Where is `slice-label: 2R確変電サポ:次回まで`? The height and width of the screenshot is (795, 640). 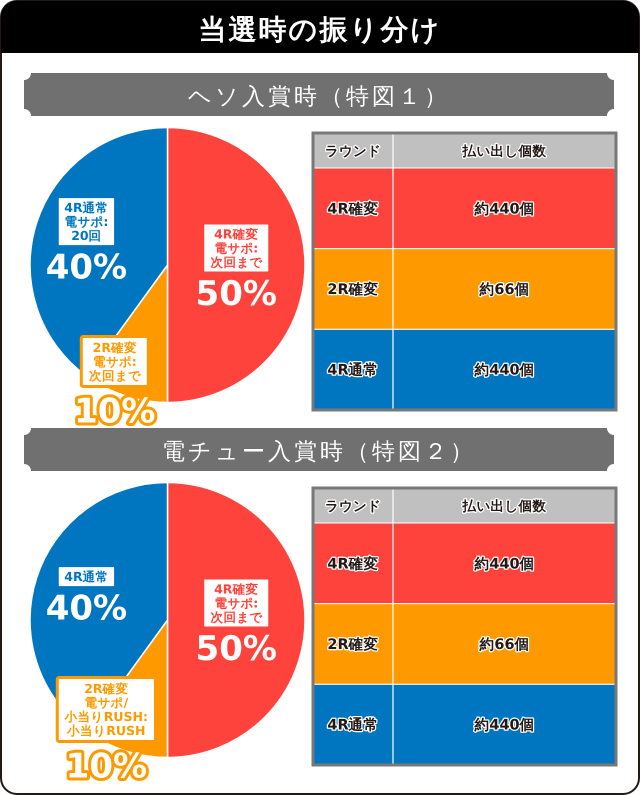
slice-label: 2R確変電サポ:次回まで is located at coordinates (115, 361).